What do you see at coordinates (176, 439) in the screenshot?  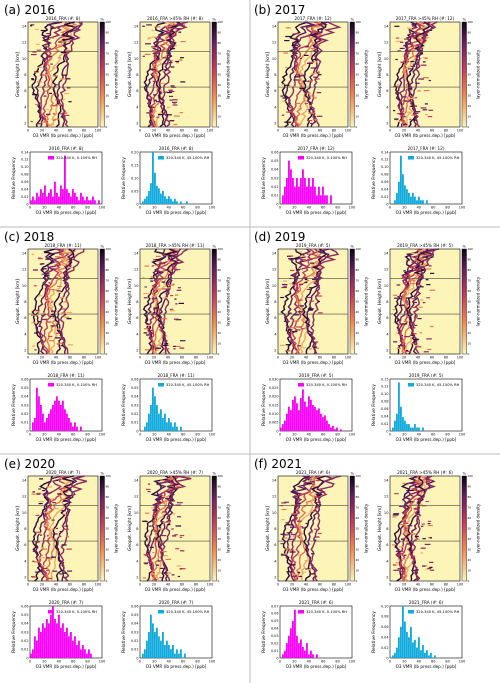 I see `hist-xlabel: O3 VMR (lb press.dep.) [ppb]` at bounding box center [176, 439].